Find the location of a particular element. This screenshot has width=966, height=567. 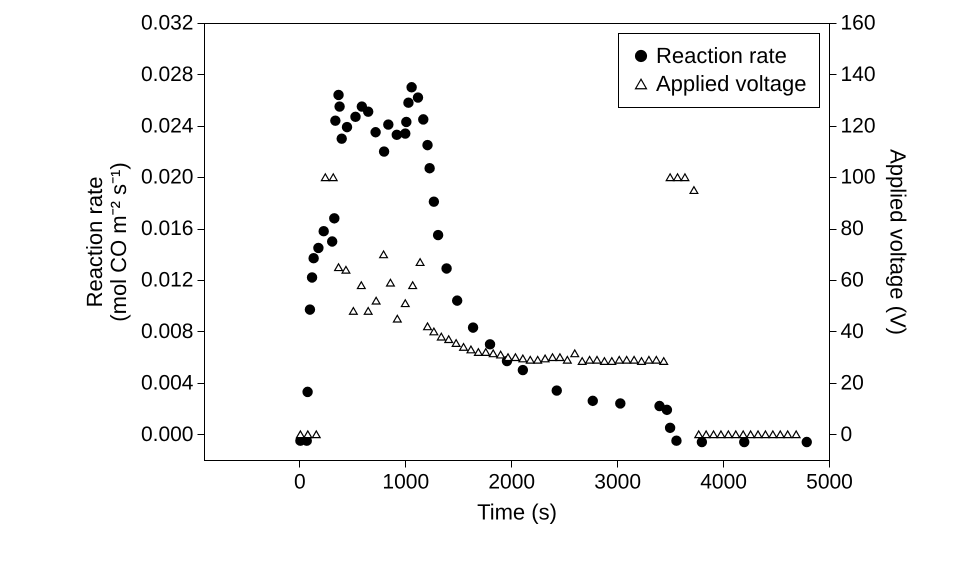

x-tick-label: 4000 is located at coordinates (723, 482).